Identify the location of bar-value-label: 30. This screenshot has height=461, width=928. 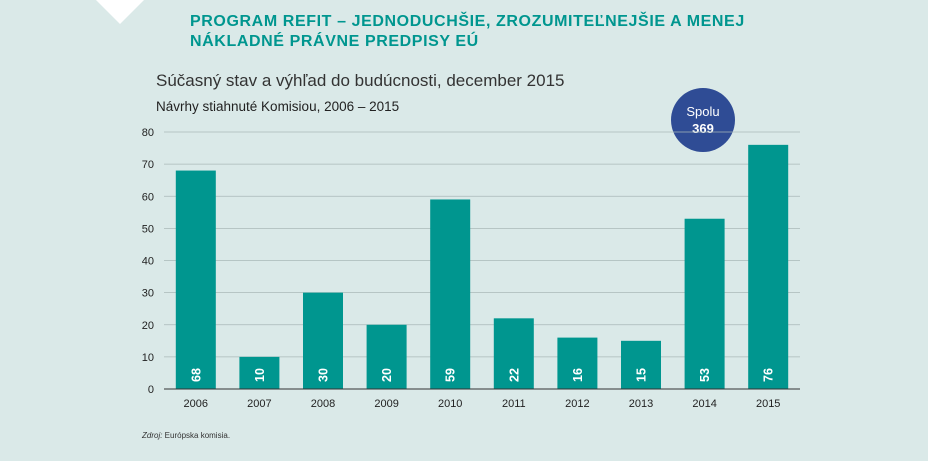
(324, 375).